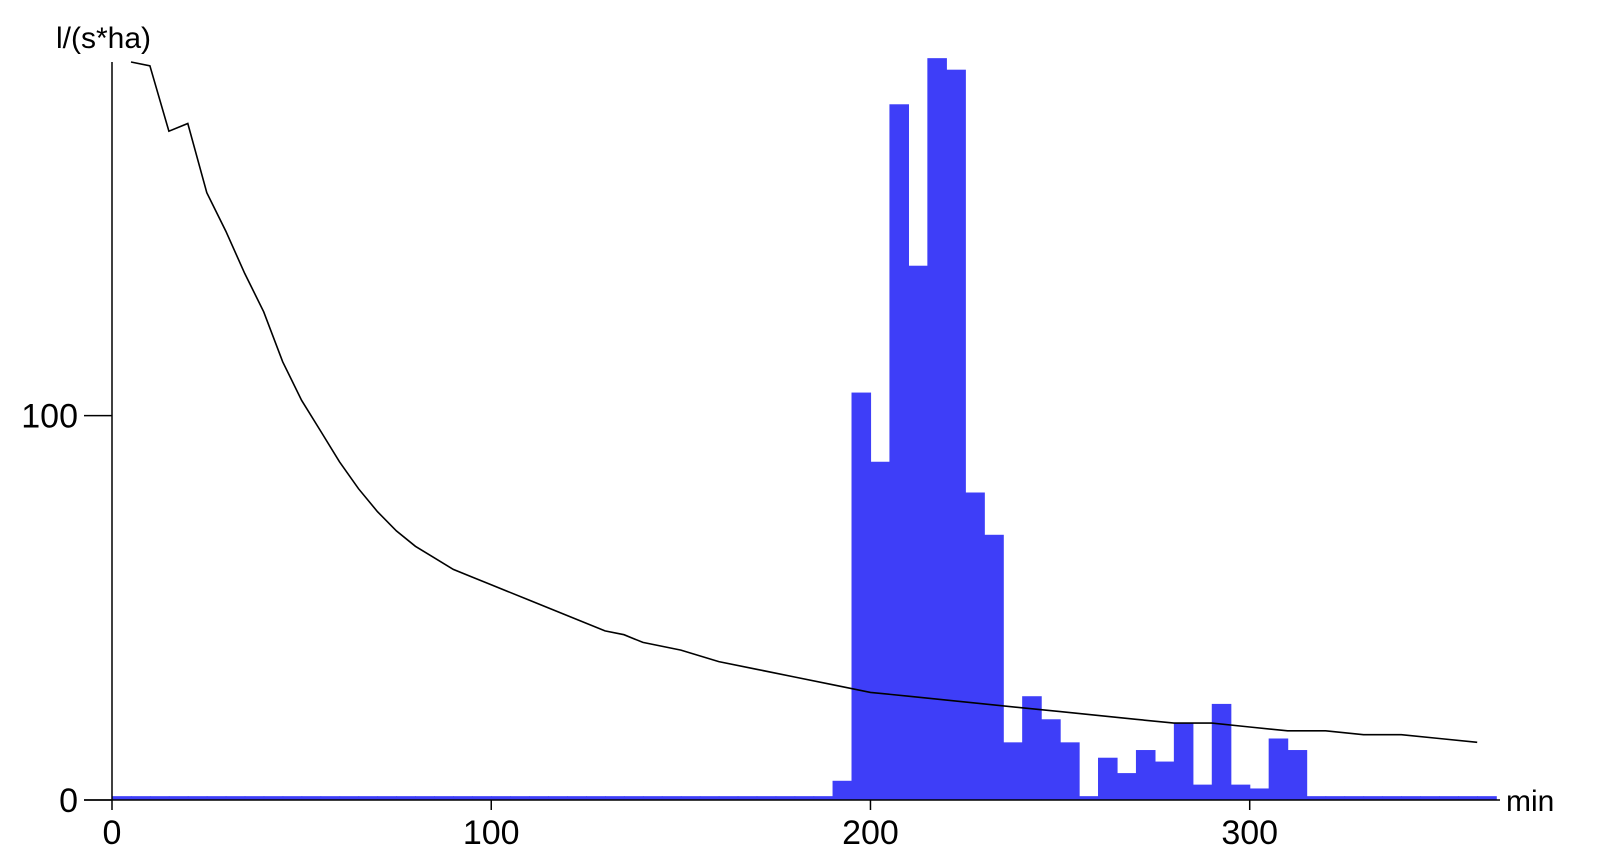  What do you see at coordinates (49, 417) in the screenshot?
I see `y-tick-label: 100` at bounding box center [49, 417].